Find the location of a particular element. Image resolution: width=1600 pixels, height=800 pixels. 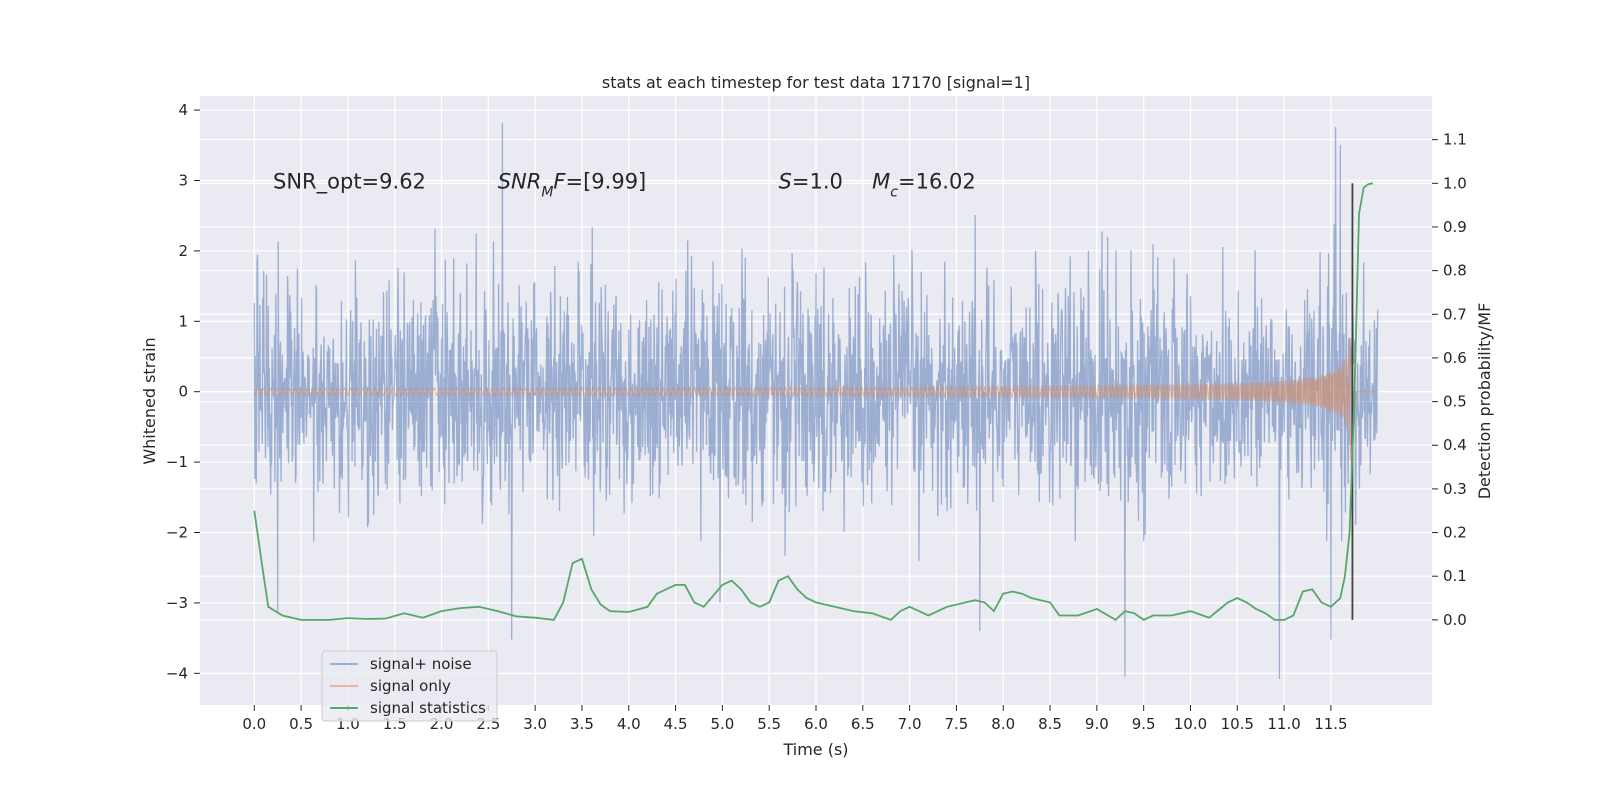

x-tick-label: 11.5 is located at coordinates (1330, 724).